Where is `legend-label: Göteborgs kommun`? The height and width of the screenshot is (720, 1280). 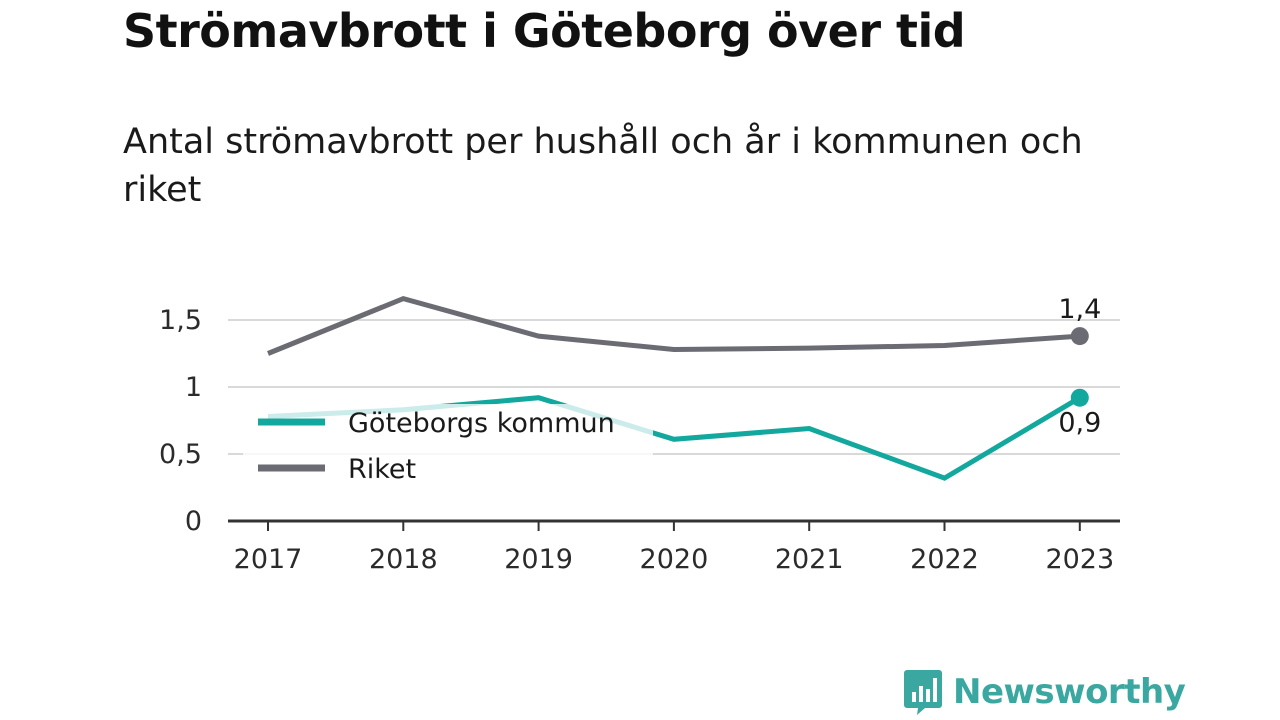 legend-label: Göteborgs kommun is located at coordinates (481, 423).